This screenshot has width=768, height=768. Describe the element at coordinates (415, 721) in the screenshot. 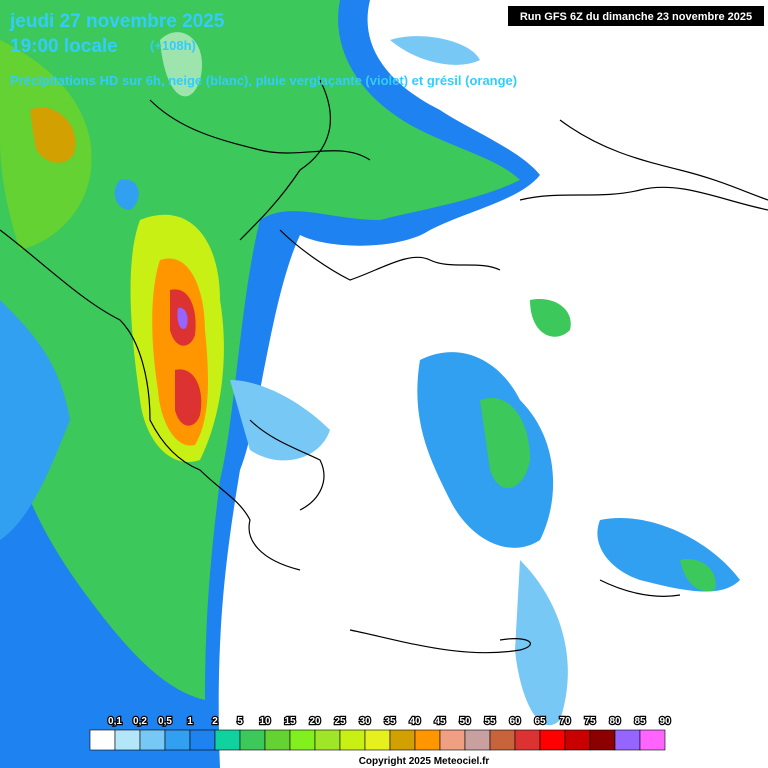

I see `legend-label: 40` at that location.